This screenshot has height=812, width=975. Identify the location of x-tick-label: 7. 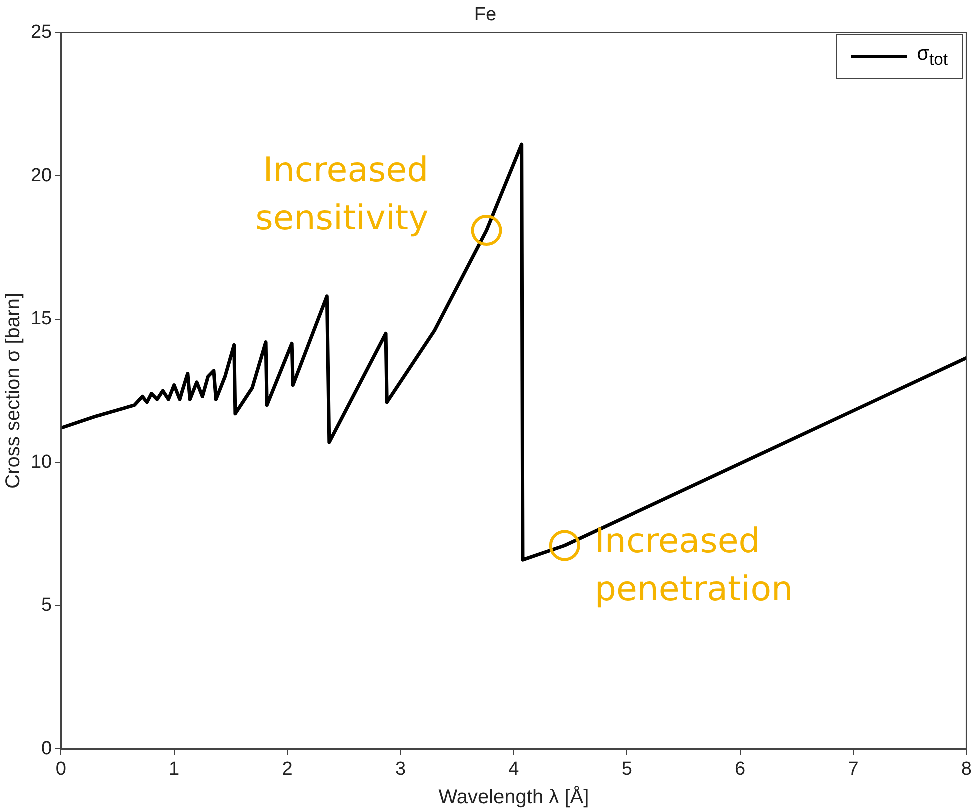
(853, 769).